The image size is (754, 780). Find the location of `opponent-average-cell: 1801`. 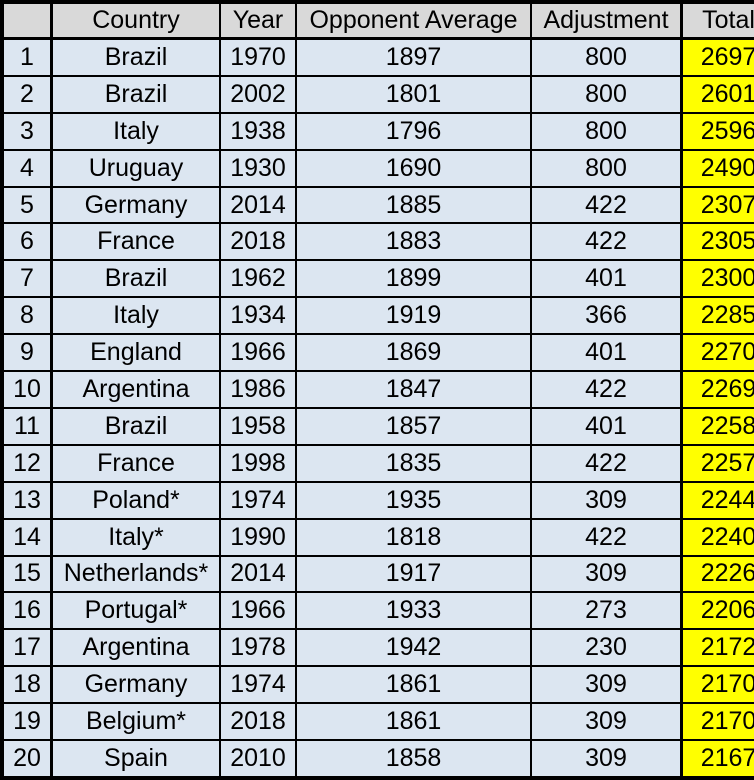

opponent-average-cell: 1801 is located at coordinates (413, 94).